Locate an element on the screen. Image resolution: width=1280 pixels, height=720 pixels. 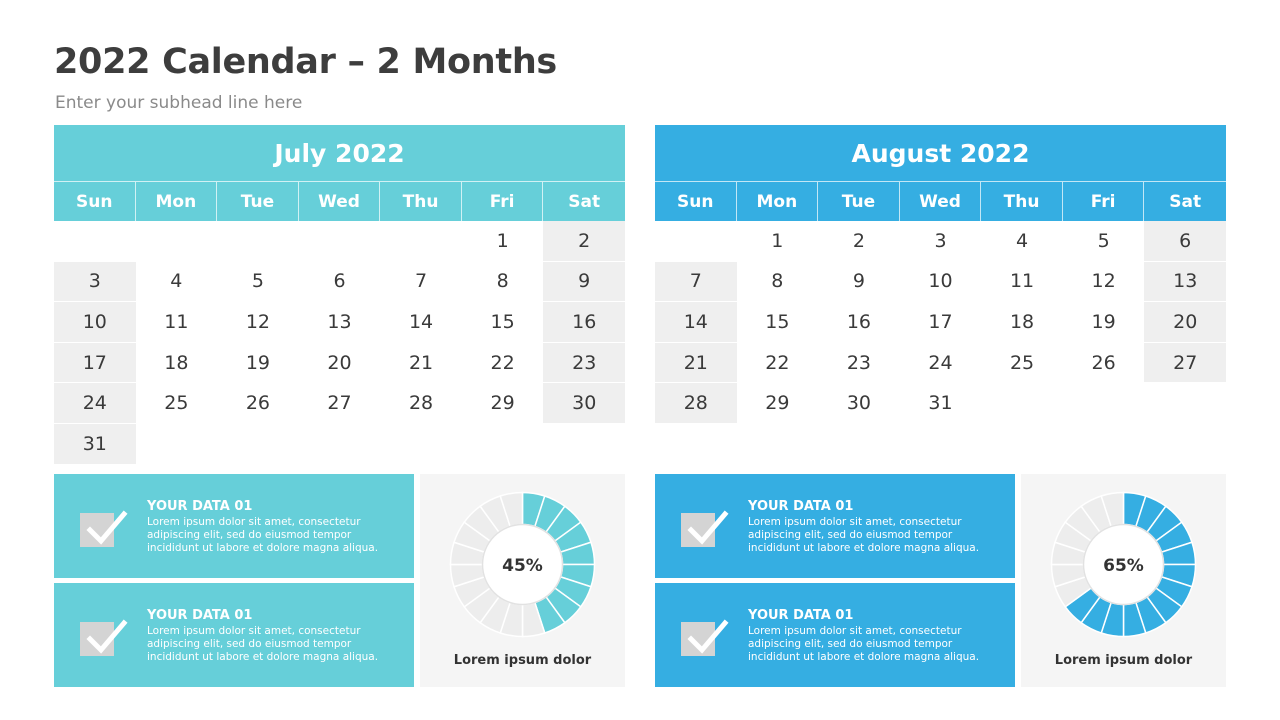
day-cell: 6 is located at coordinates (339, 282).